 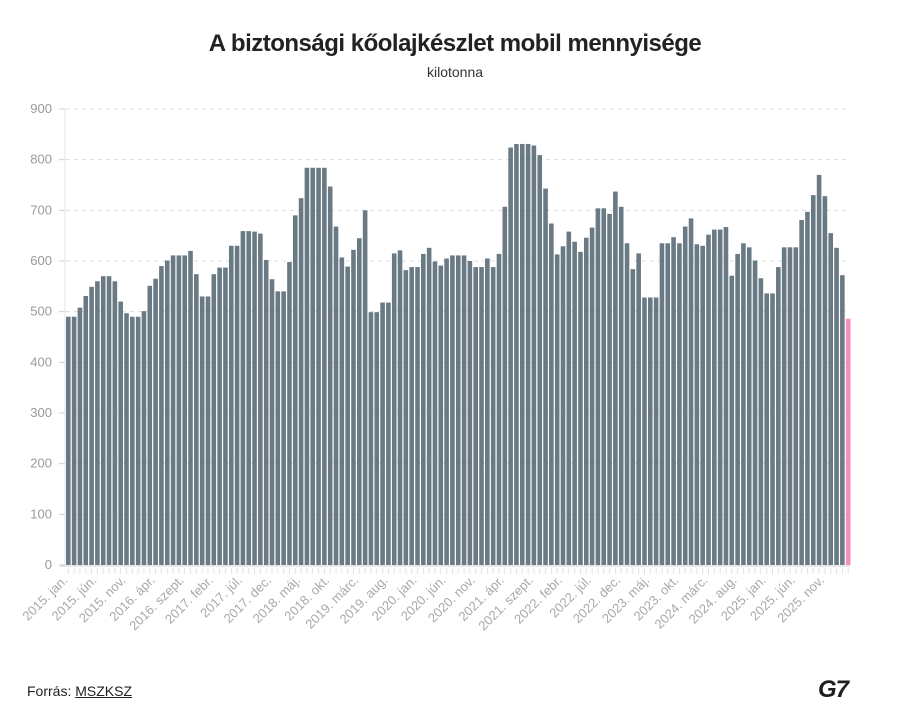 I want to click on source-note: Forrás: MSZKSZ, so click(x=79, y=691).